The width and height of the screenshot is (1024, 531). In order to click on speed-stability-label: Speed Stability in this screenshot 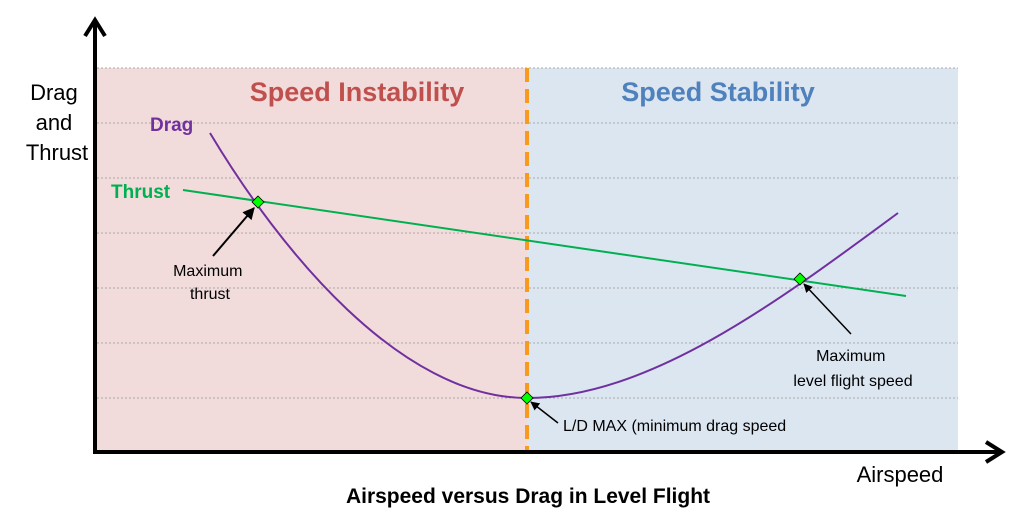, I will do `click(718, 92)`.